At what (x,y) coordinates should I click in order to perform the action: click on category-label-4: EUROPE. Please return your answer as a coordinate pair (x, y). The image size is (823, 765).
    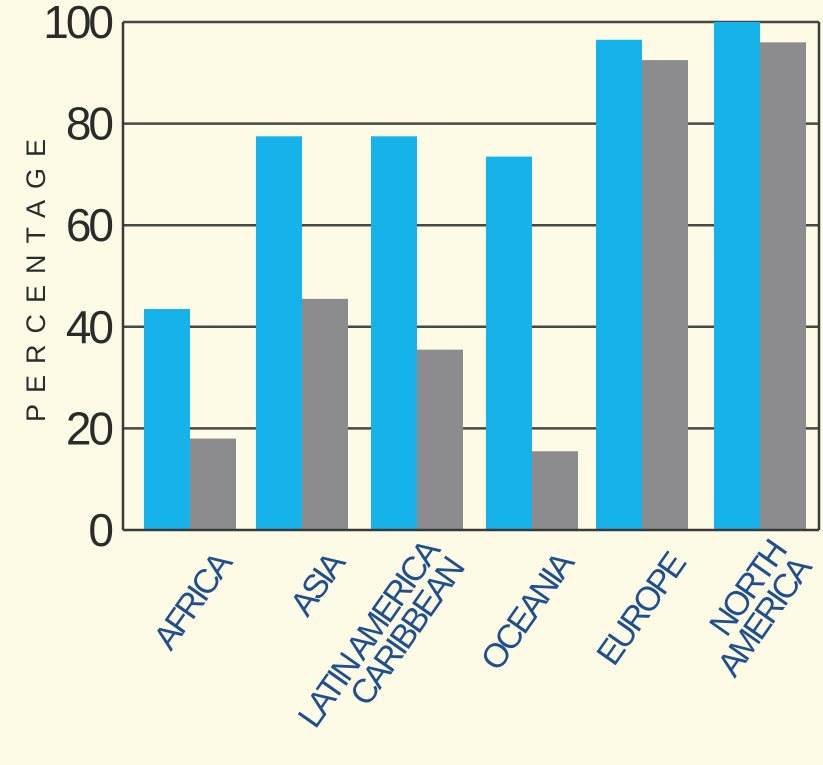
    Looking at the image, I should click on (641, 609).